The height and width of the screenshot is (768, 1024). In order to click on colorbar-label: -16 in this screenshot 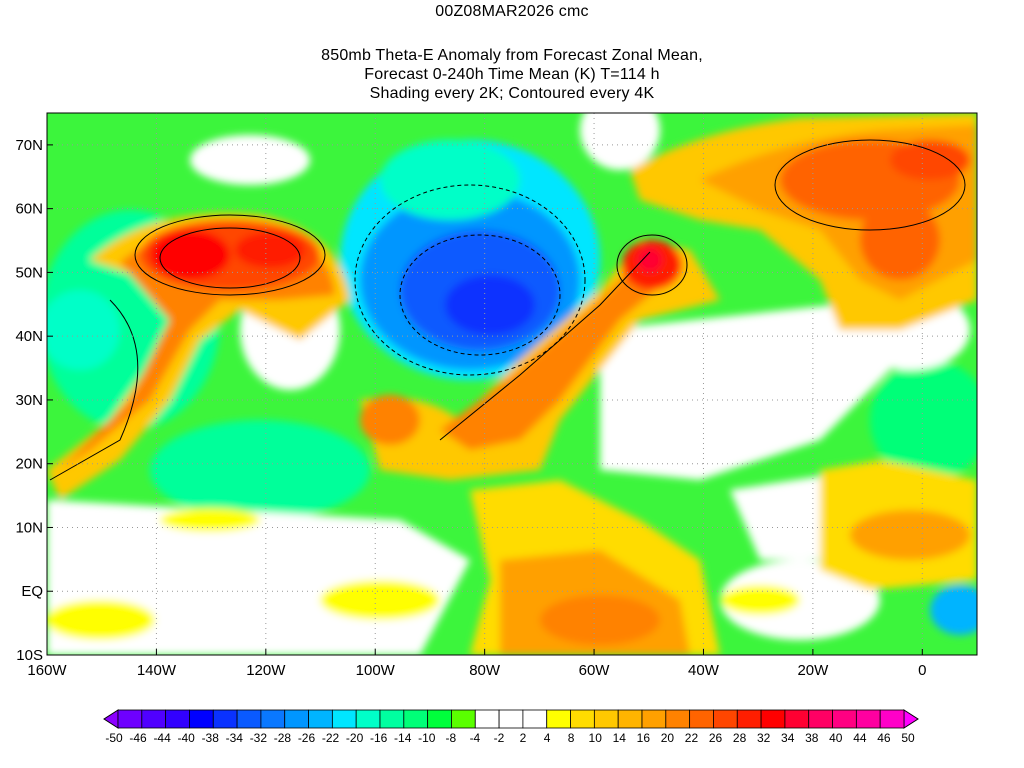, I will do `click(379, 738)`.